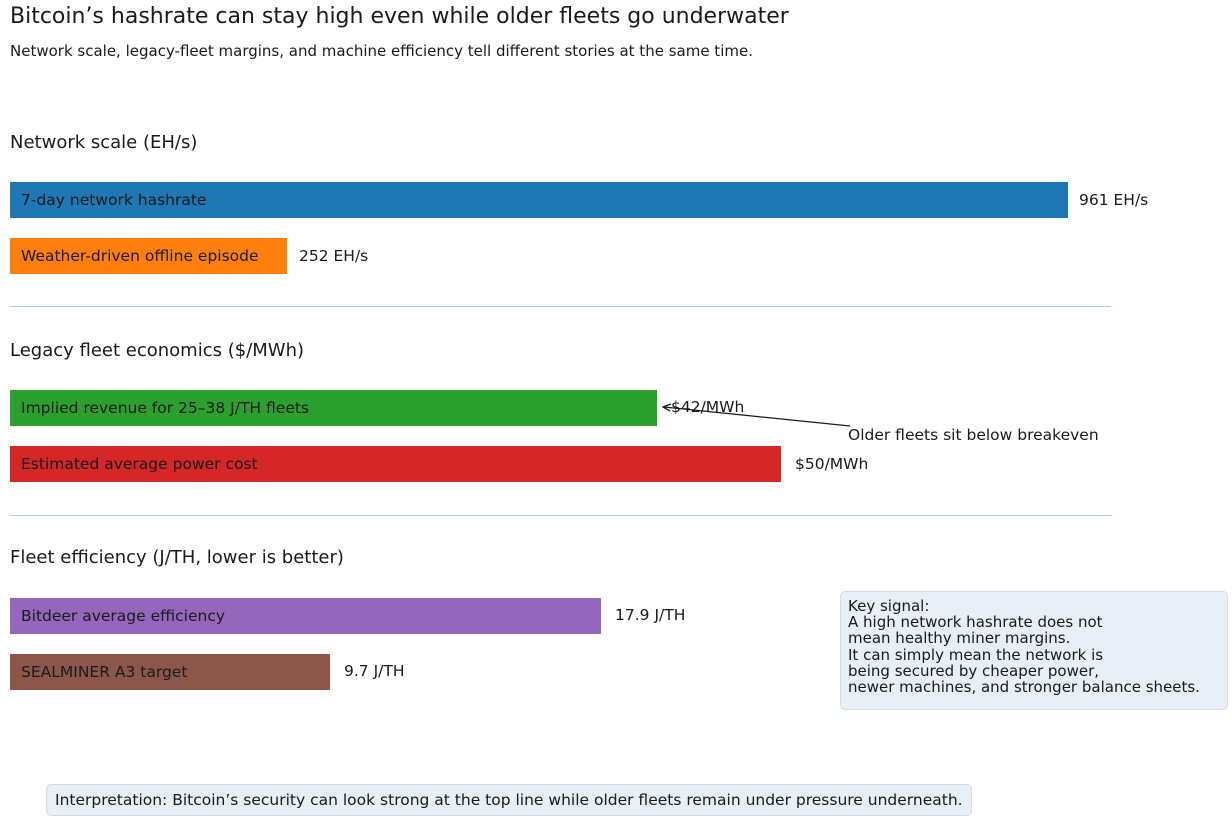  Describe the element at coordinates (889, 606) in the screenshot. I see `key-signal-line: Key signal:` at that location.